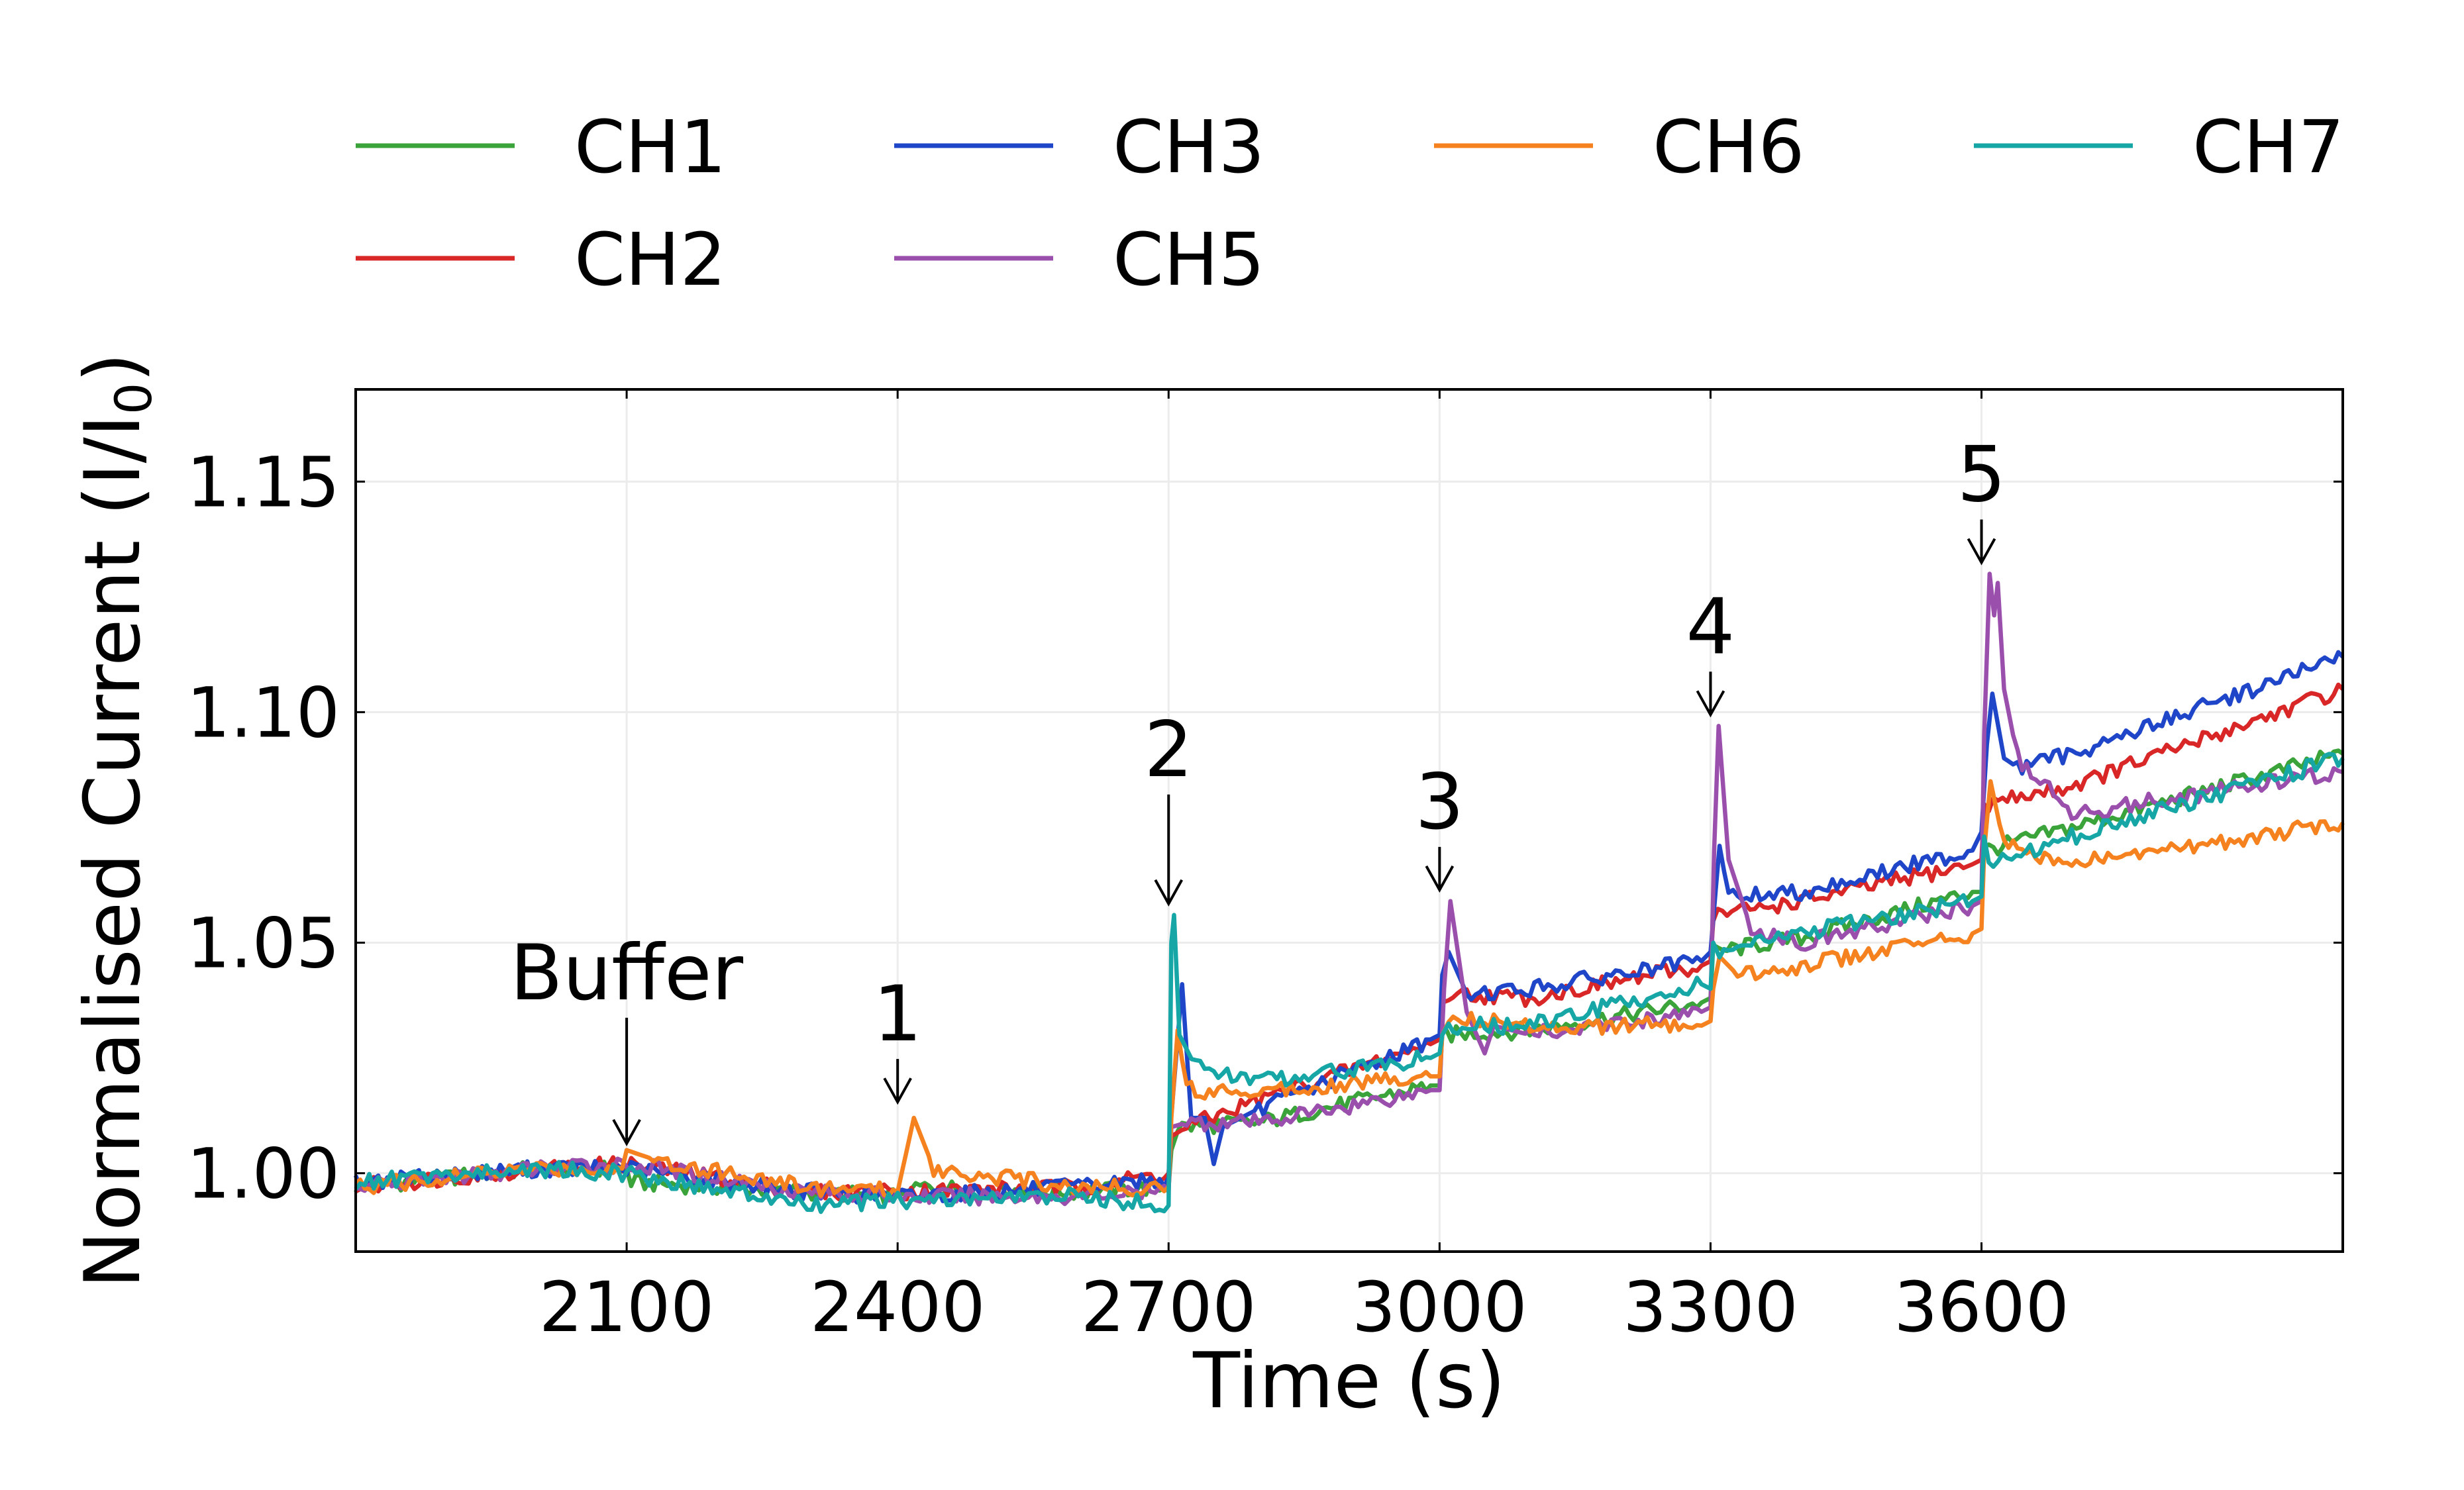 The image size is (2464, 1490). I want to click on legend-label-ch6: CH6, so click(1729, 147).